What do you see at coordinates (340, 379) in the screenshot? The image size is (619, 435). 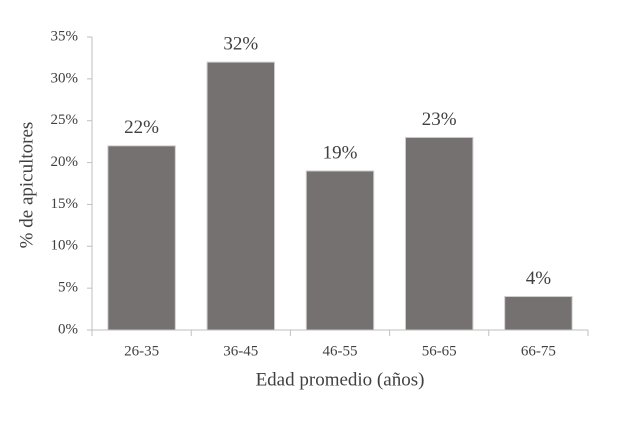 I see `x-axis-title: Edad promedio (años)` at bounding box center [340, 379].